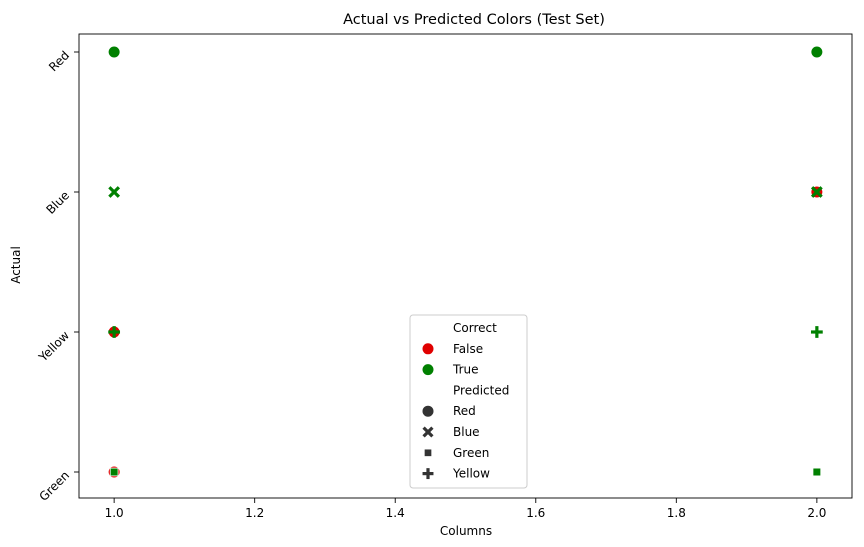 The image size is (864, 547). Describe the element at coordinates (471, 474) in the screenshot. I see `legend-entry: Yellow` at that location.